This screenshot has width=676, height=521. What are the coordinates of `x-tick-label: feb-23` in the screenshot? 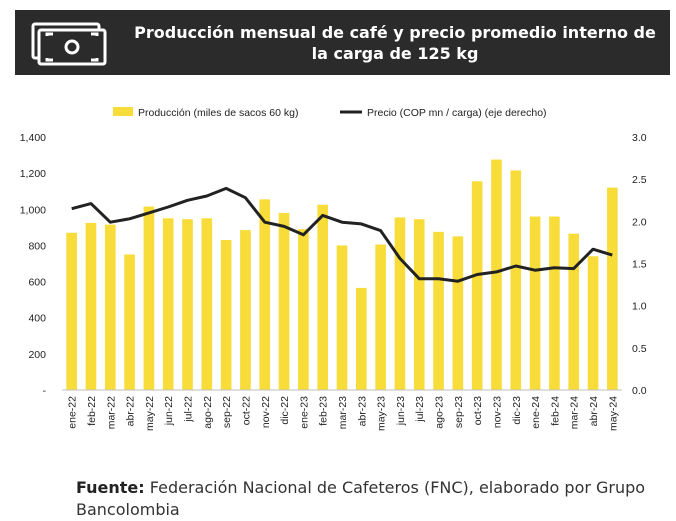 It's located at (324, 411).